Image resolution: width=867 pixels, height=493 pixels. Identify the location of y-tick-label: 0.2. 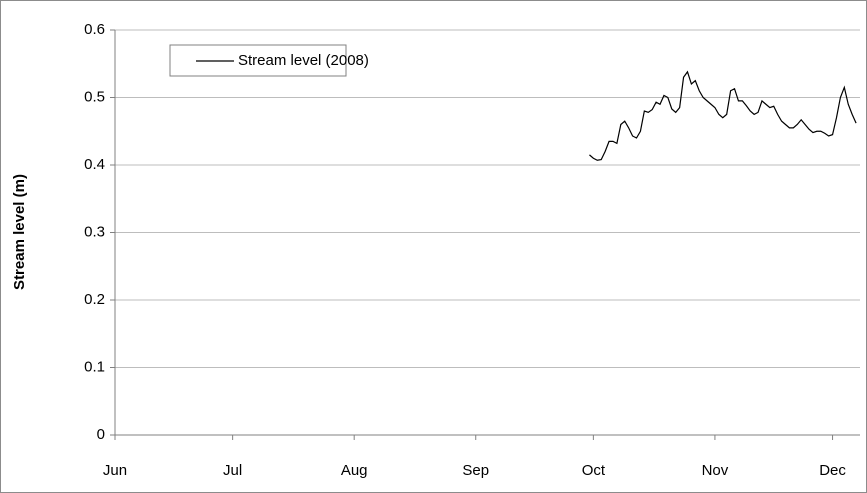
(94, 299).